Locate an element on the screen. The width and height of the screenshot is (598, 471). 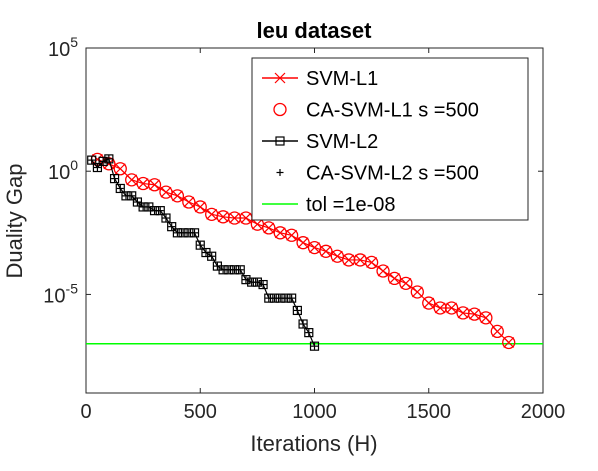
legend-label: CA-SVM-L2 s =500 is located at coordinates (392, 174).